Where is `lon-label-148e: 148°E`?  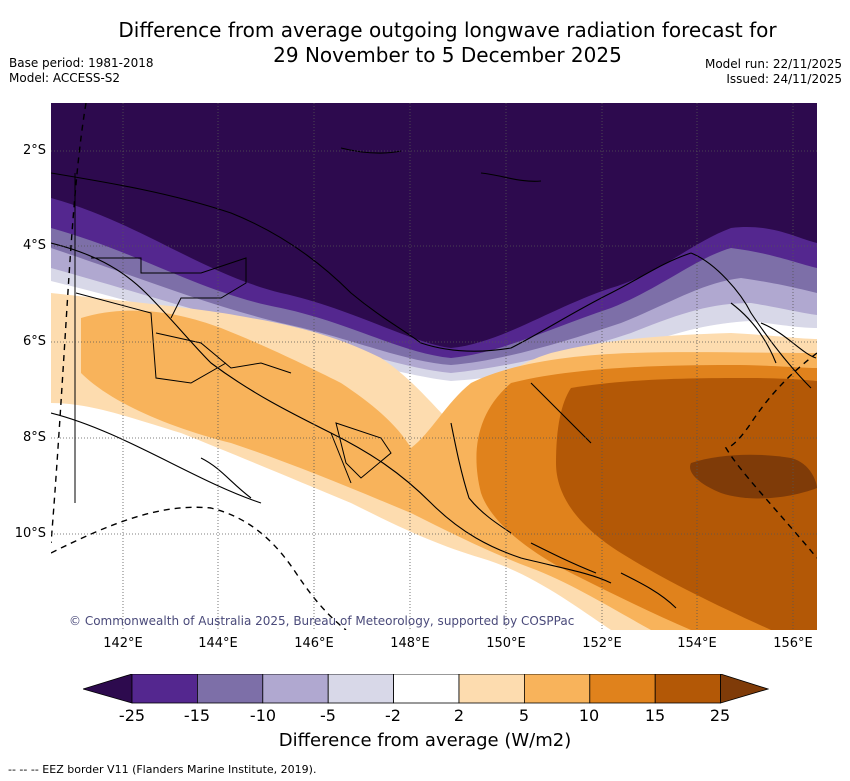
lon-label-148e: 148°E is located at coordinates (410, 643).